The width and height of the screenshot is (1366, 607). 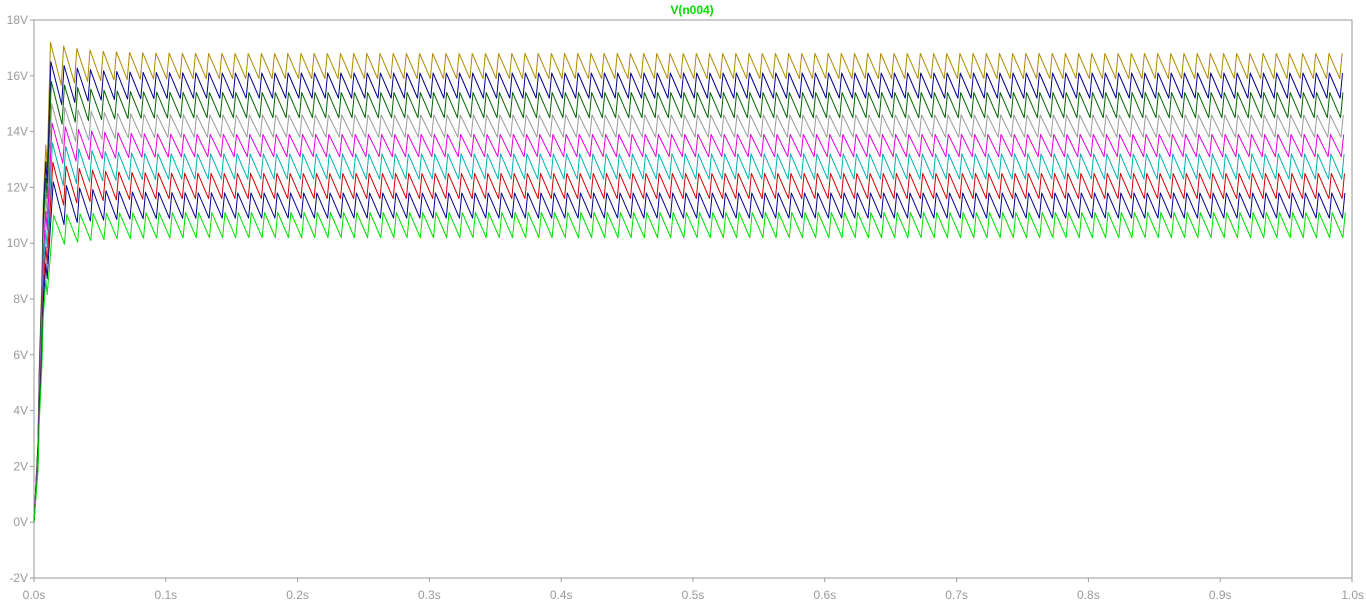 What do you see at coordinates (17, 243) in the screenshot?
I see `y-tick-label: 10V` at bounding box center [17, 243].